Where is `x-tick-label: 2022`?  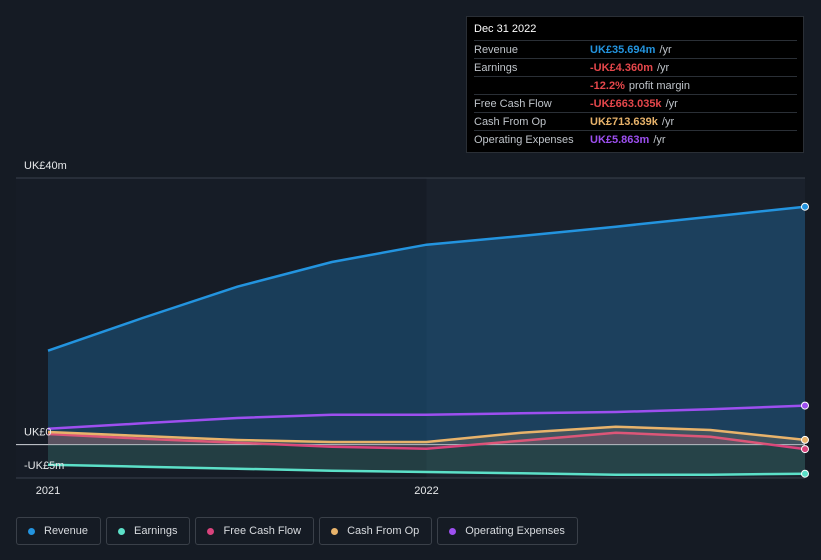 x-tick-label: 2022 is located at coordinates (426, 491).